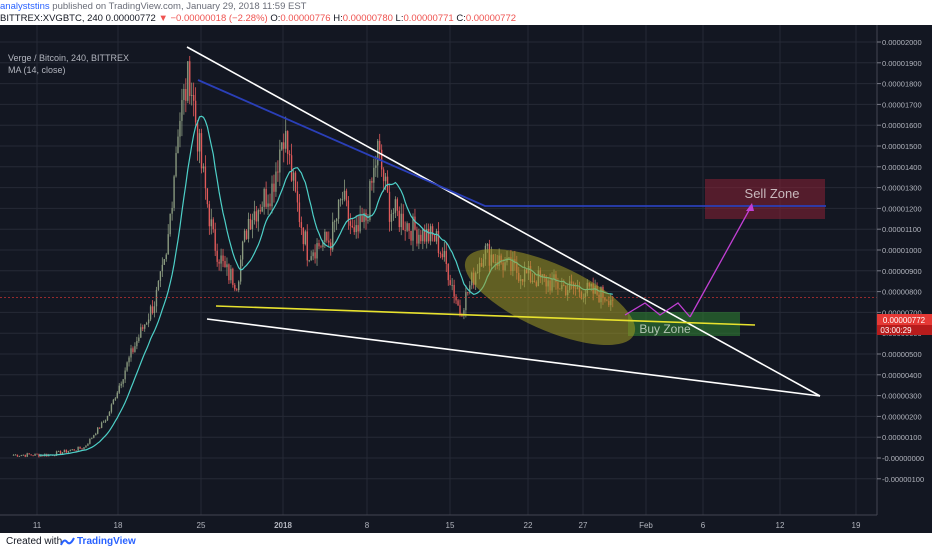  What do you see at coordinates (657, 310) in the screenshot?
I see `projection-arrow-path` at bounding box center [657, 310].